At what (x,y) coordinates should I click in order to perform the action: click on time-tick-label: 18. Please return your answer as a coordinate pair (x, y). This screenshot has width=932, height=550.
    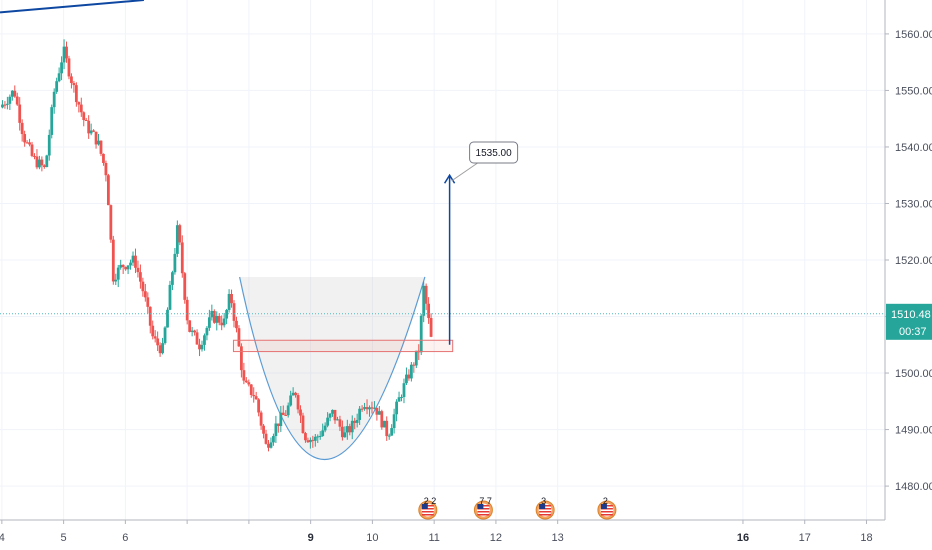
    Looking at the image, I should click on (866, 538).